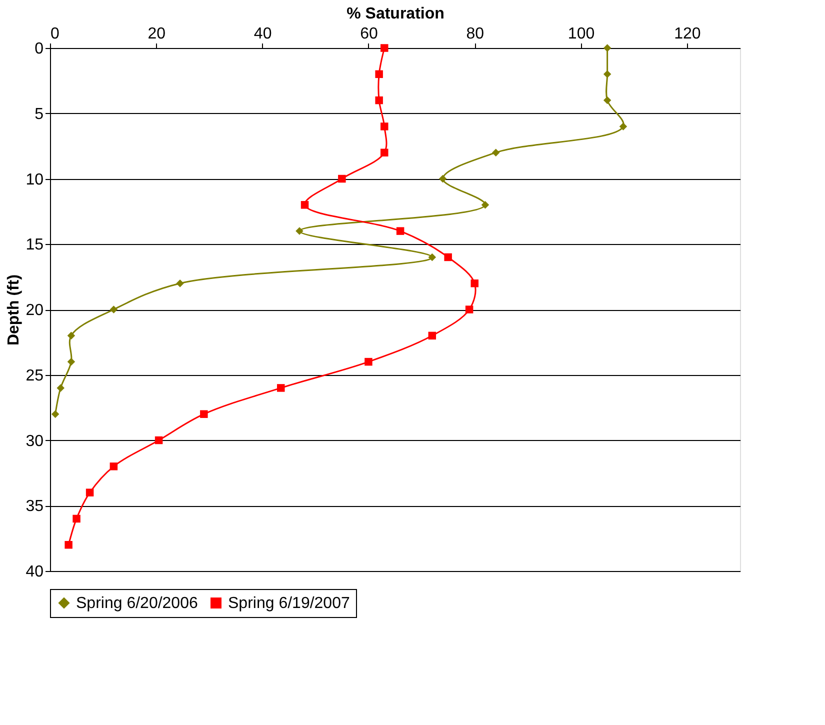 The image size is (825, 725). What do you see at coordinates (14, 310) in the screenshot?
I see `y-axis-title: Depth (ft)` at bounding box center [14, 310].